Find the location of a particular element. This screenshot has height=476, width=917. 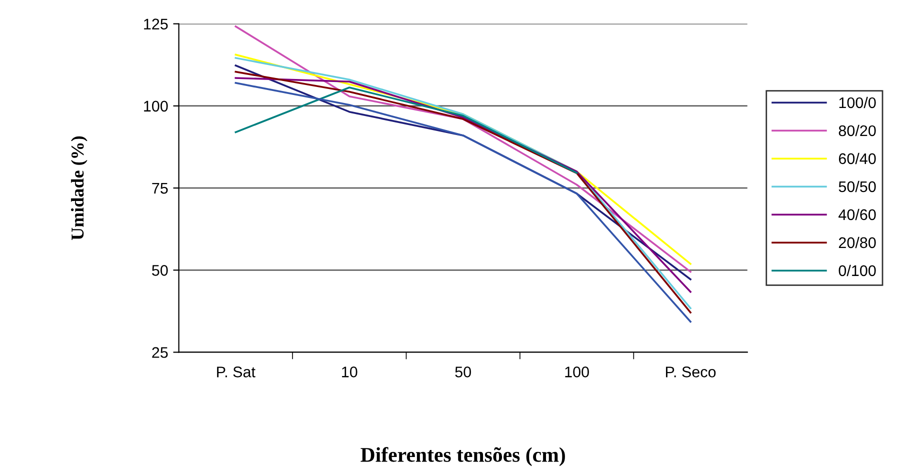

legend-label: 0/100 is located at coordinates (857, 270).